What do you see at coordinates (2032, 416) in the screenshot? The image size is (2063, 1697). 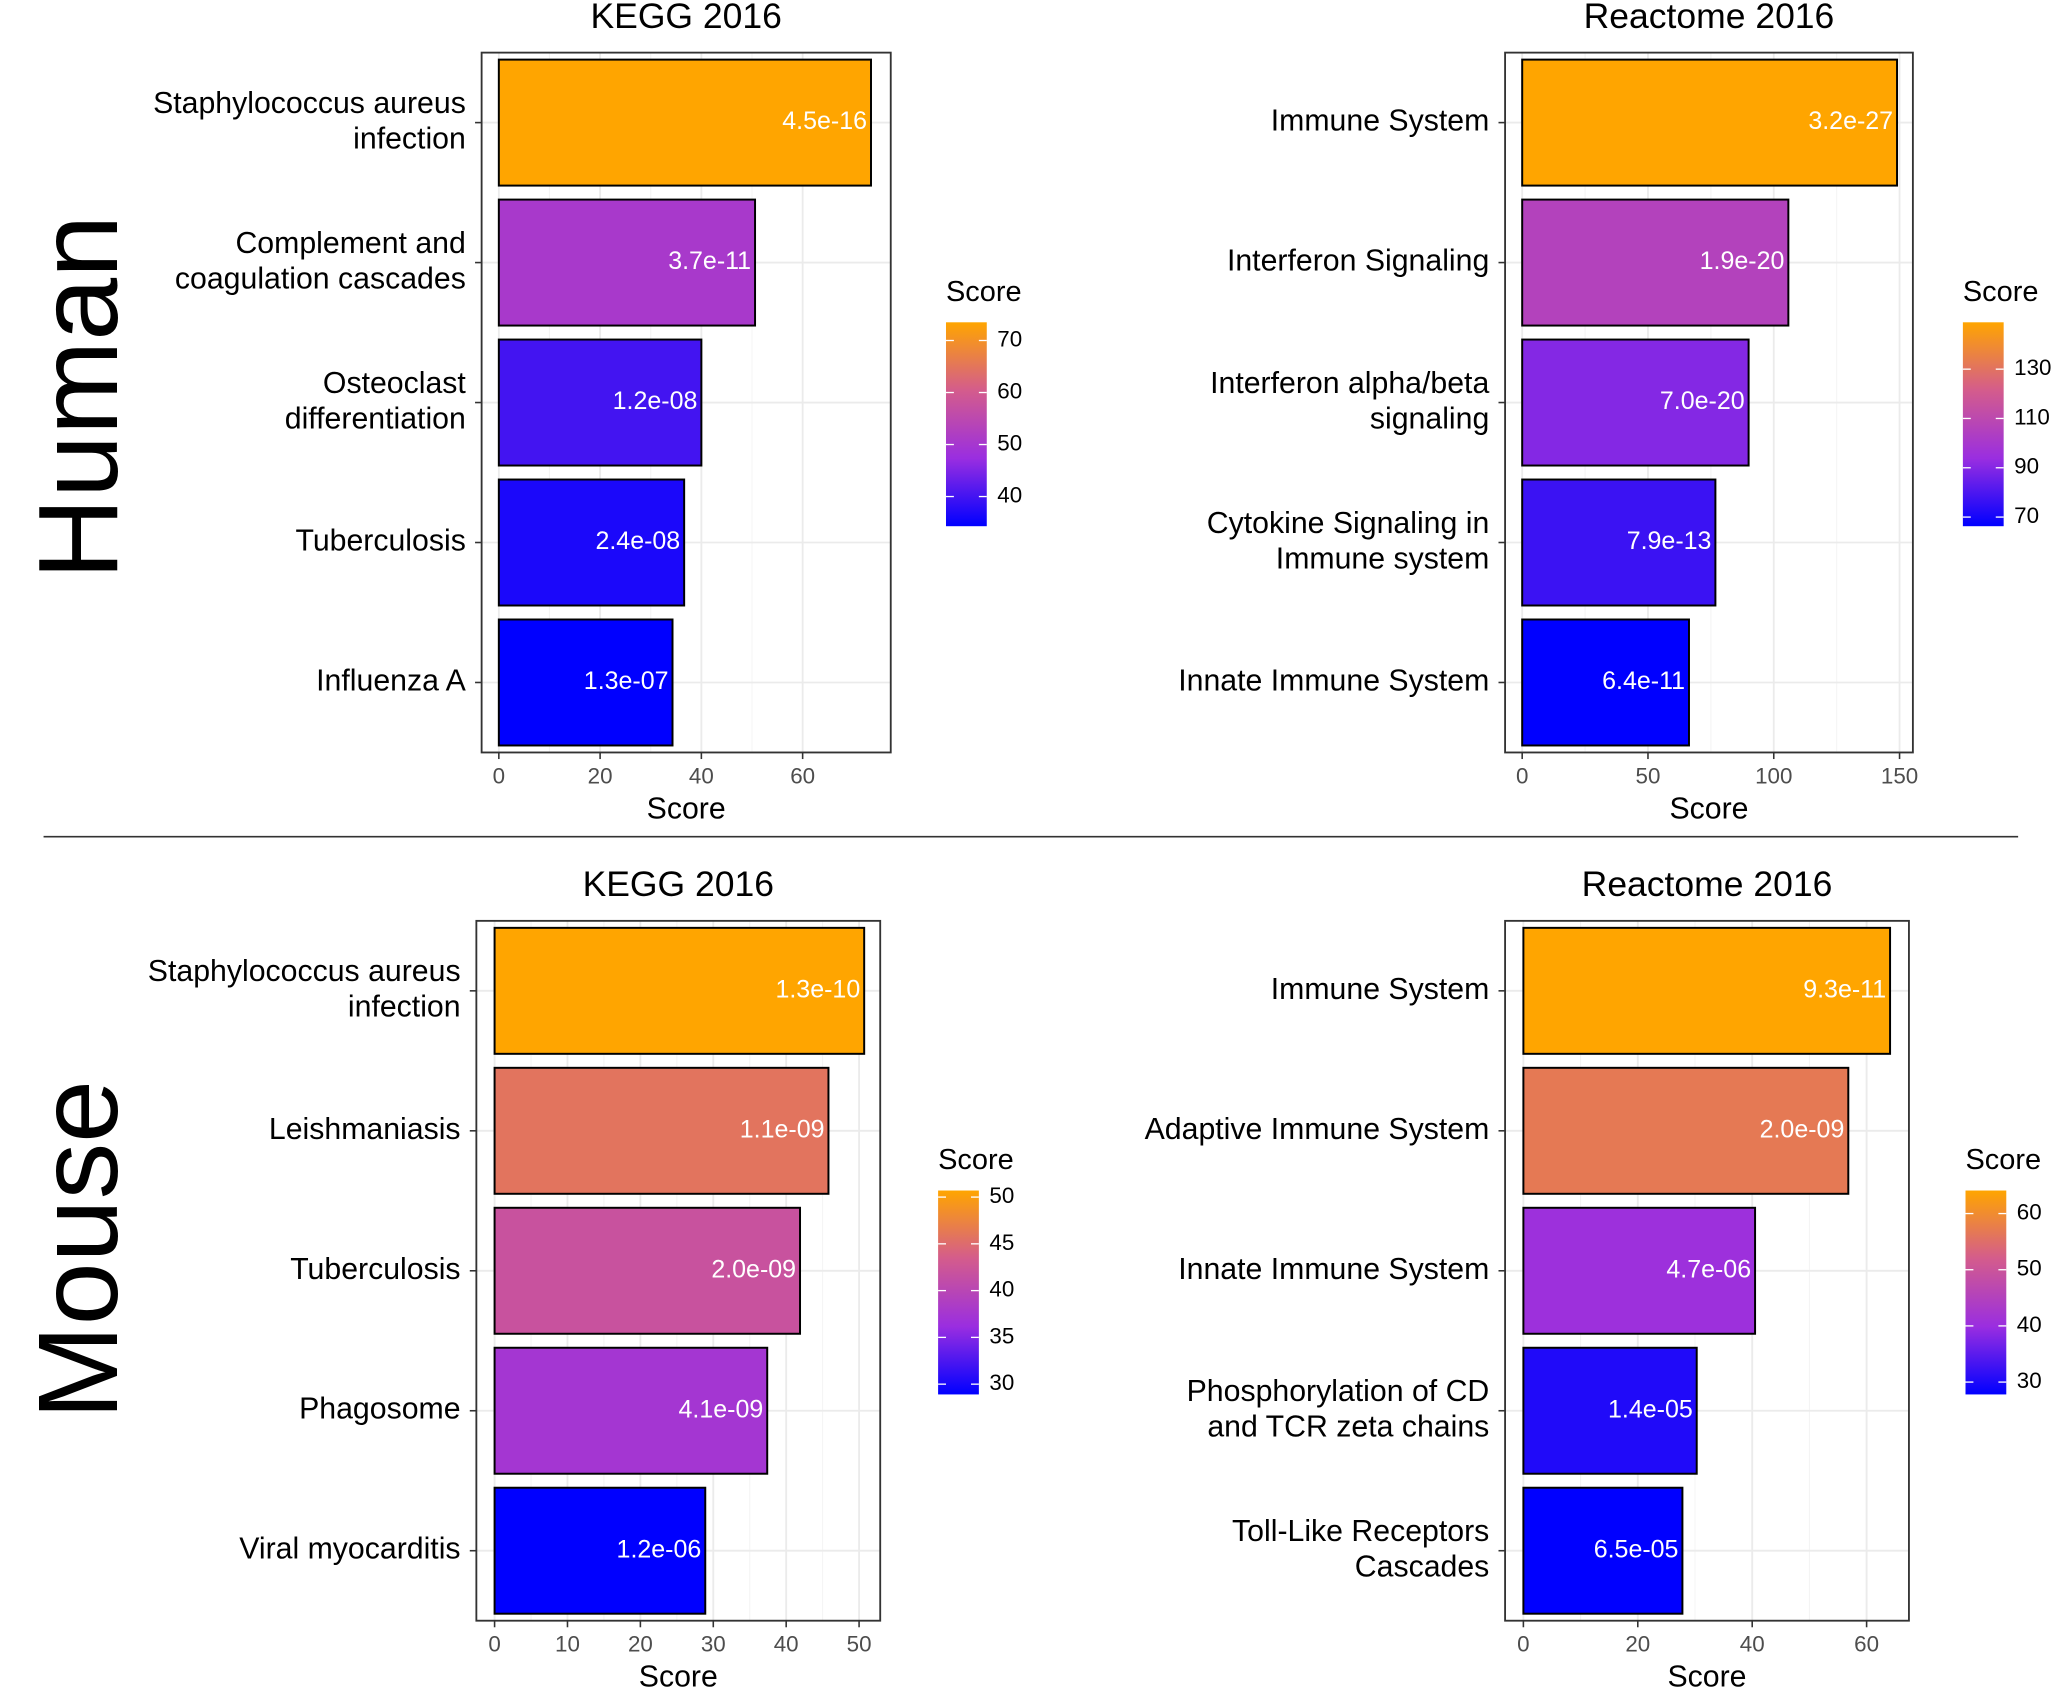 I see `legend-tick-label: 110` at bounding box center [2032, 416].